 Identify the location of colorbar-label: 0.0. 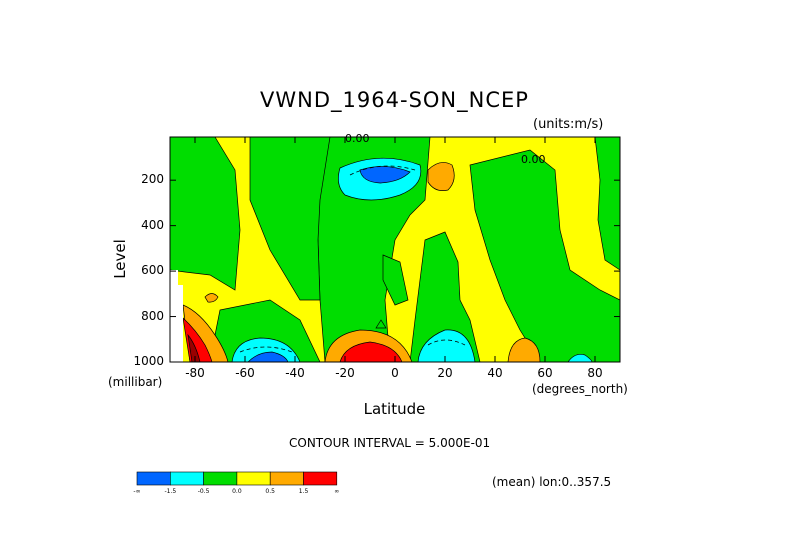
(237, 491).